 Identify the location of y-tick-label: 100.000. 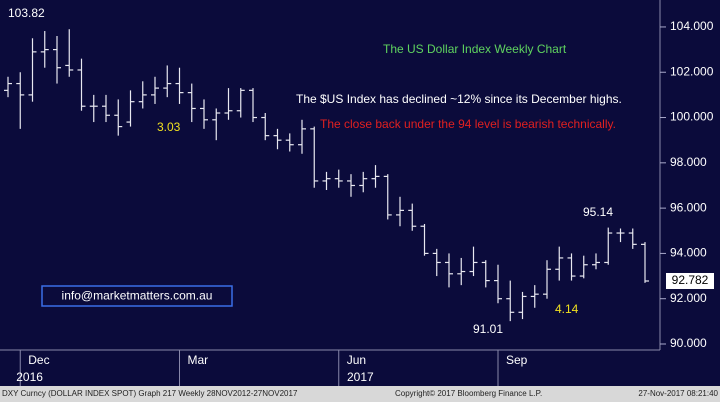
(692, 117).